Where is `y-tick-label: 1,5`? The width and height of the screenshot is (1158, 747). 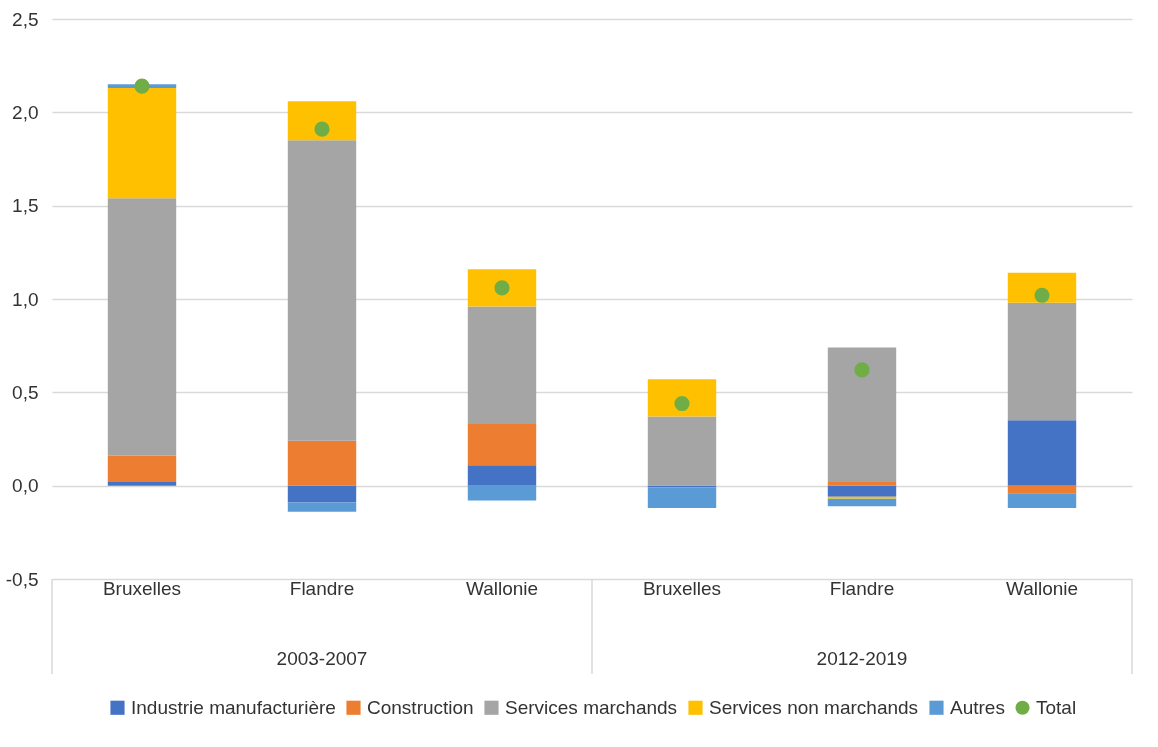
y-tick-label: 1,5 is located at coordinates (25, 206).